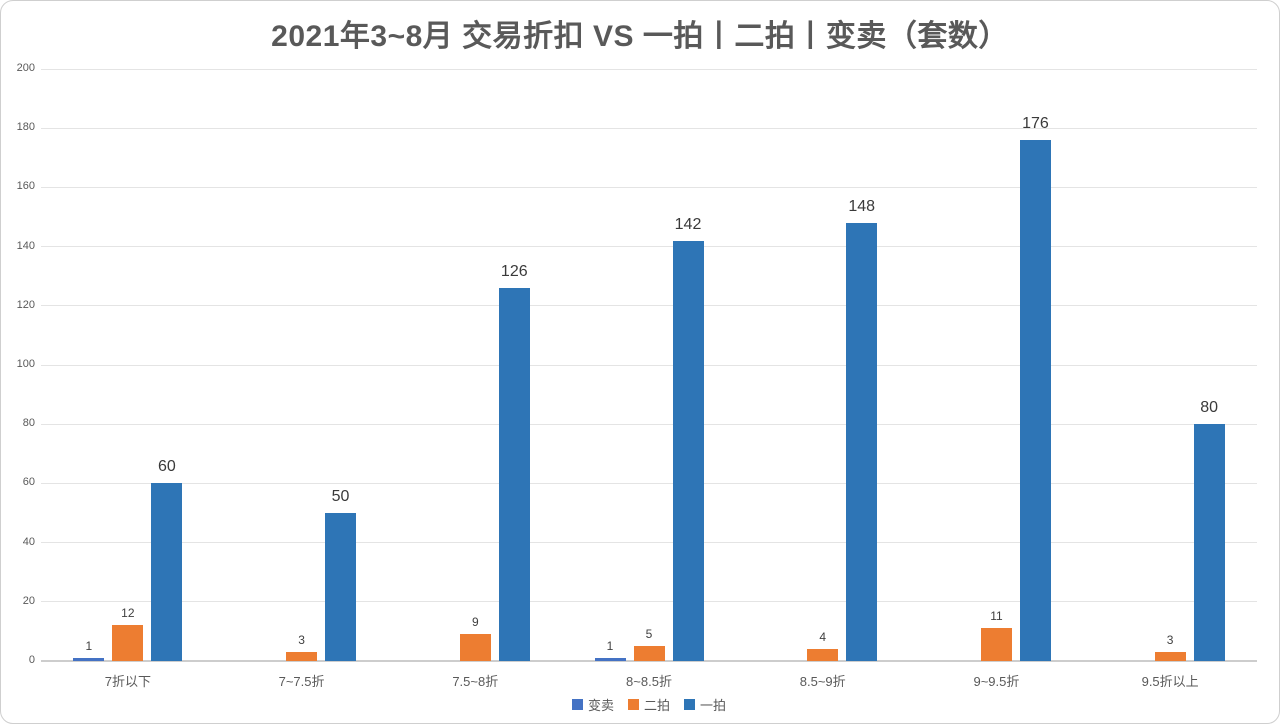 The image size is (1280, 724). Describe the element at coordinates (127, 681) in the screenshot. I see `x-axis-category-label: 7折以下` at that location.